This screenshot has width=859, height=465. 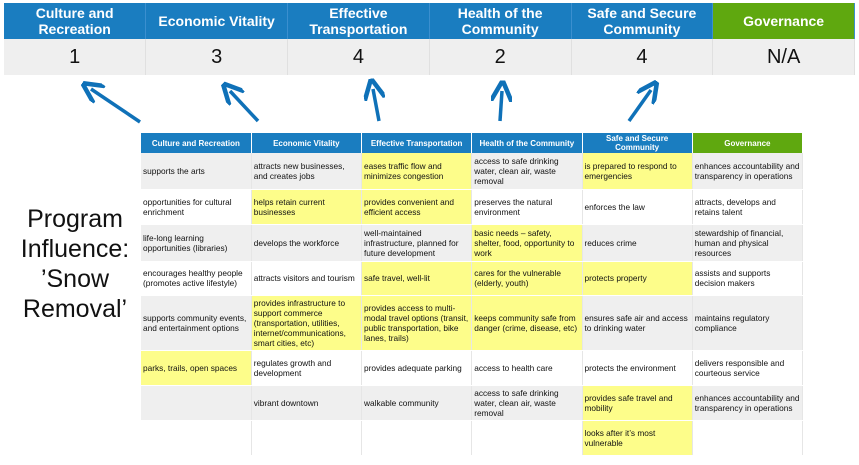 I want to click on grid-cell: safe travel, well-lit, so click(x=417, y=278).